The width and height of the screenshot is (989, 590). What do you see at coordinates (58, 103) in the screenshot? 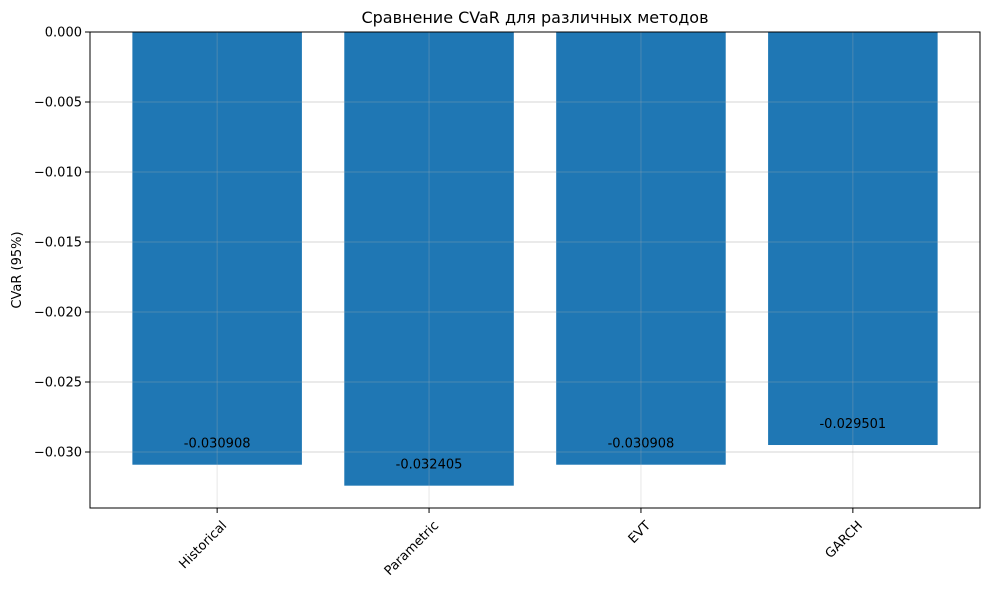
I see `y-tick-label: −0.005` at bounding box center [58, 103].